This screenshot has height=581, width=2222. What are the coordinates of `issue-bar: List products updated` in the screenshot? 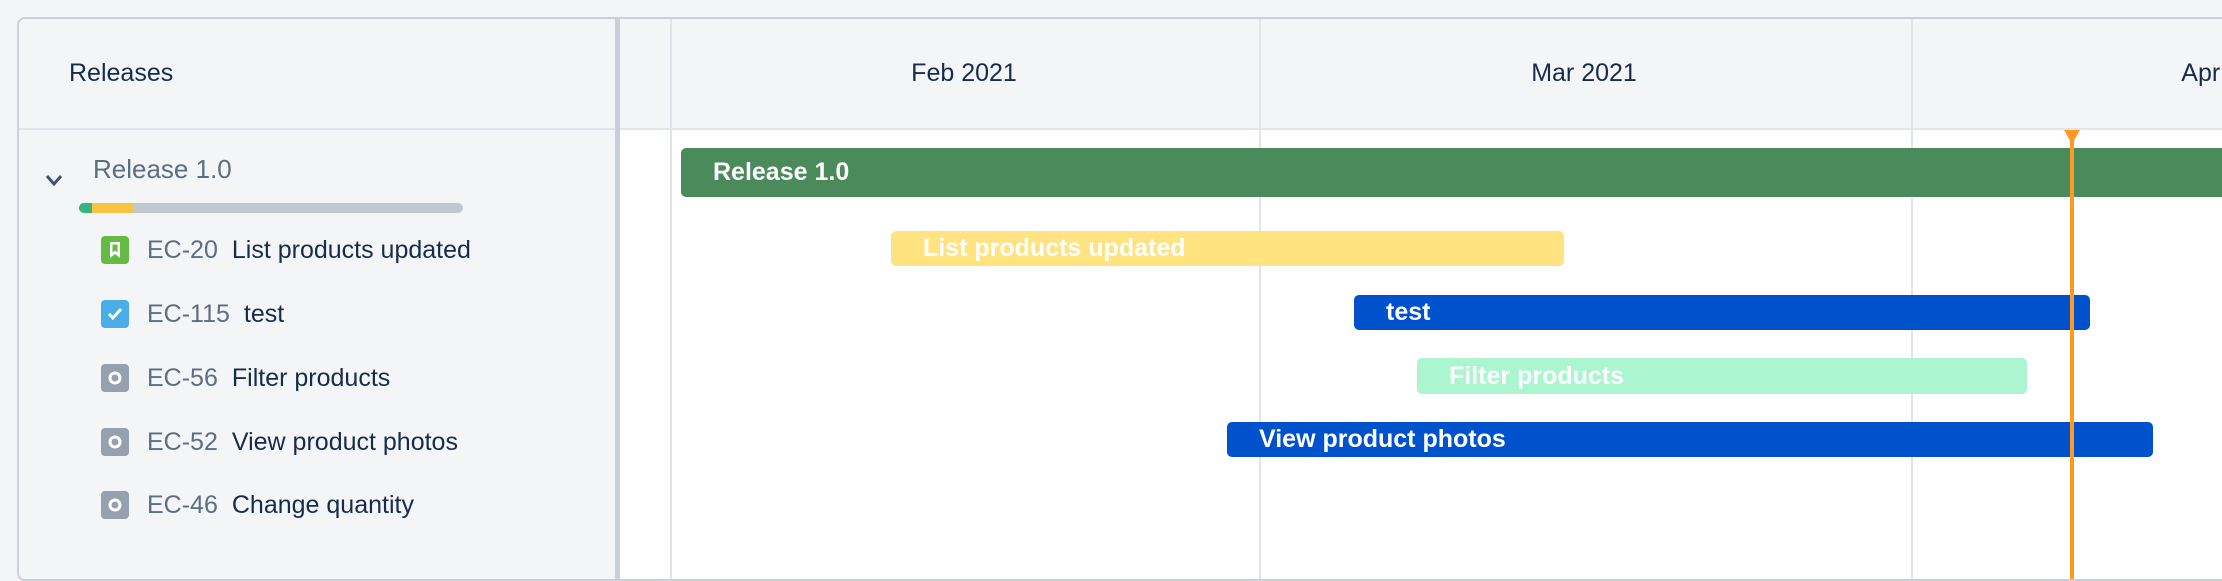 It's located at (1227, 248).